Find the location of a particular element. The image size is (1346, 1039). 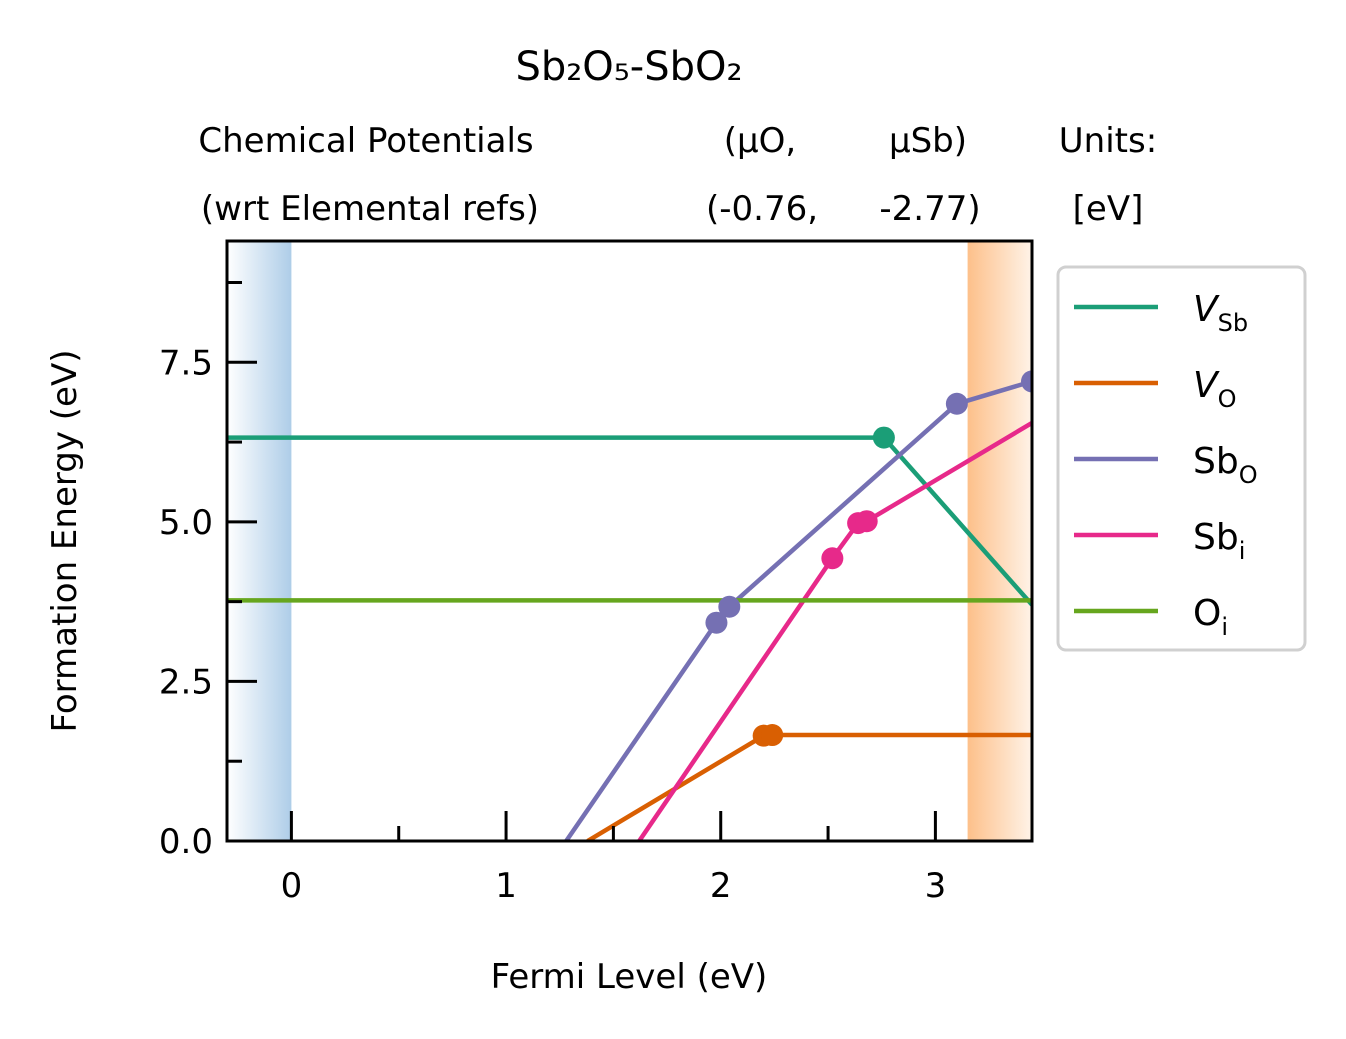

x-tick-label: 3 is located at coordinates (936, 886).